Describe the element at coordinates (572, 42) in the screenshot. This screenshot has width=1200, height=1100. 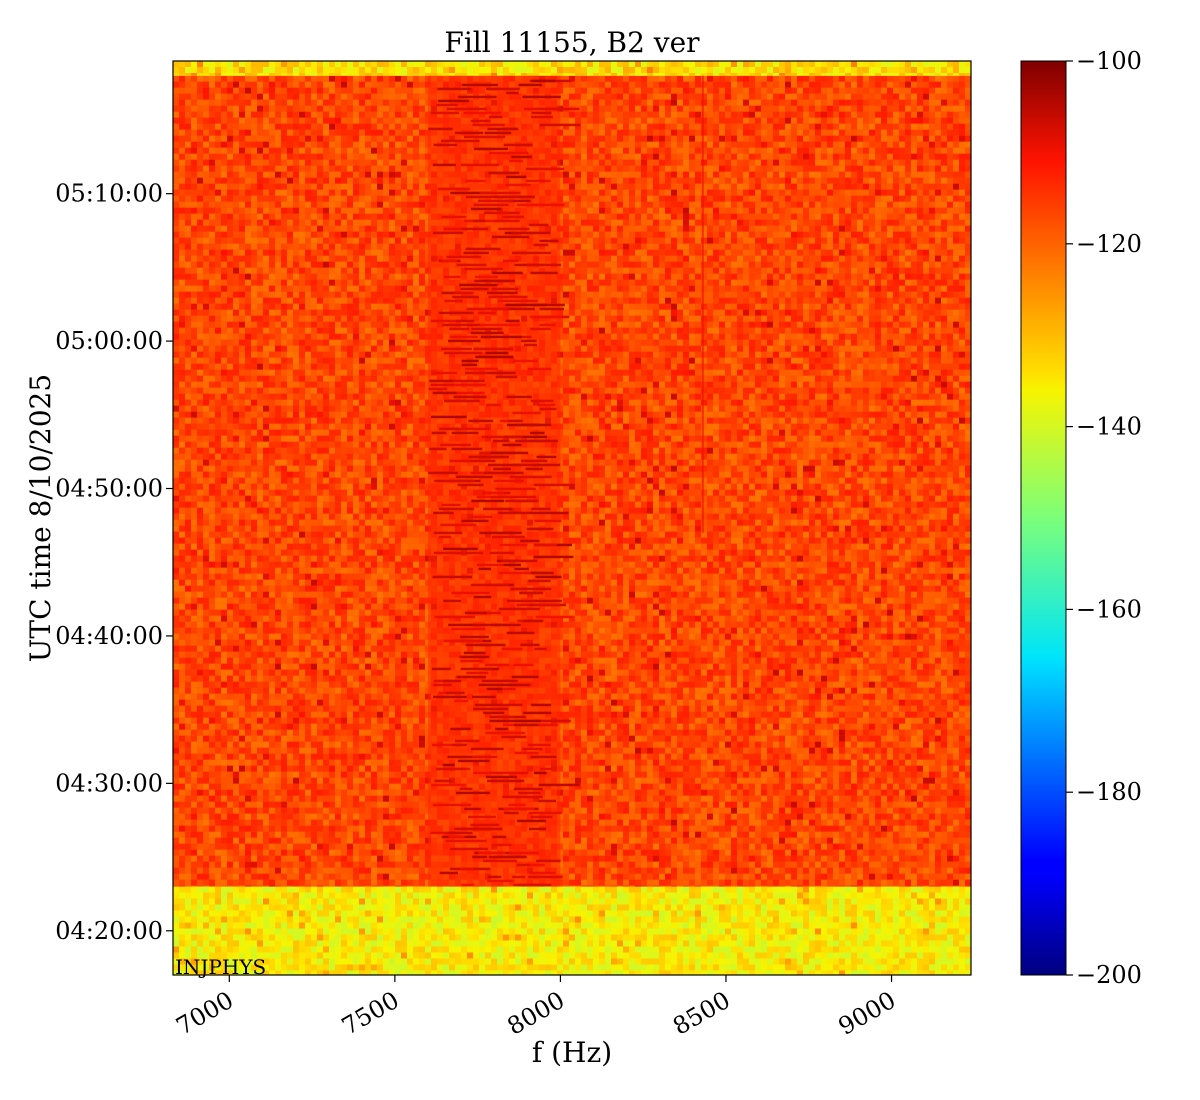
I see `chart-title: Fill 11155, B2 ver` at that location.